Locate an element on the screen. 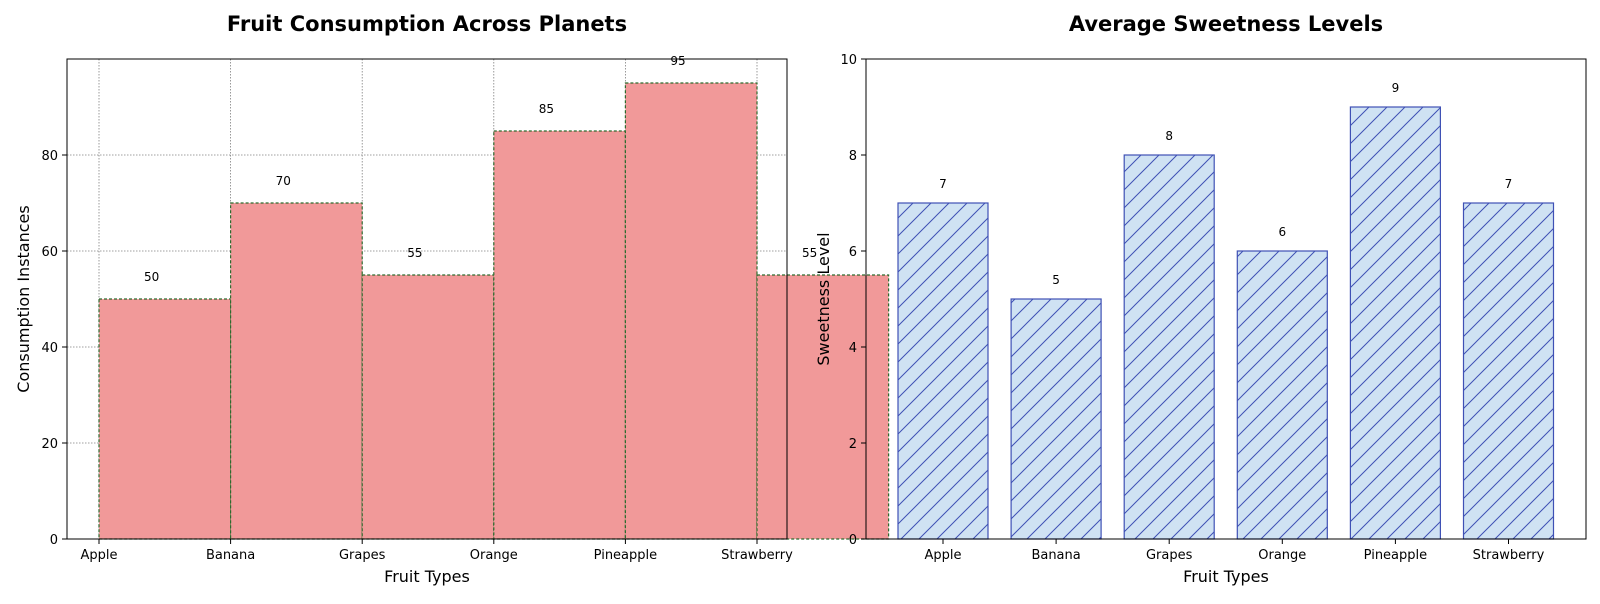 The height and width of the screenshot is (604, 1600). sweetness-x-axis-label: Fruit Types is located at coordinates (1226, 576).